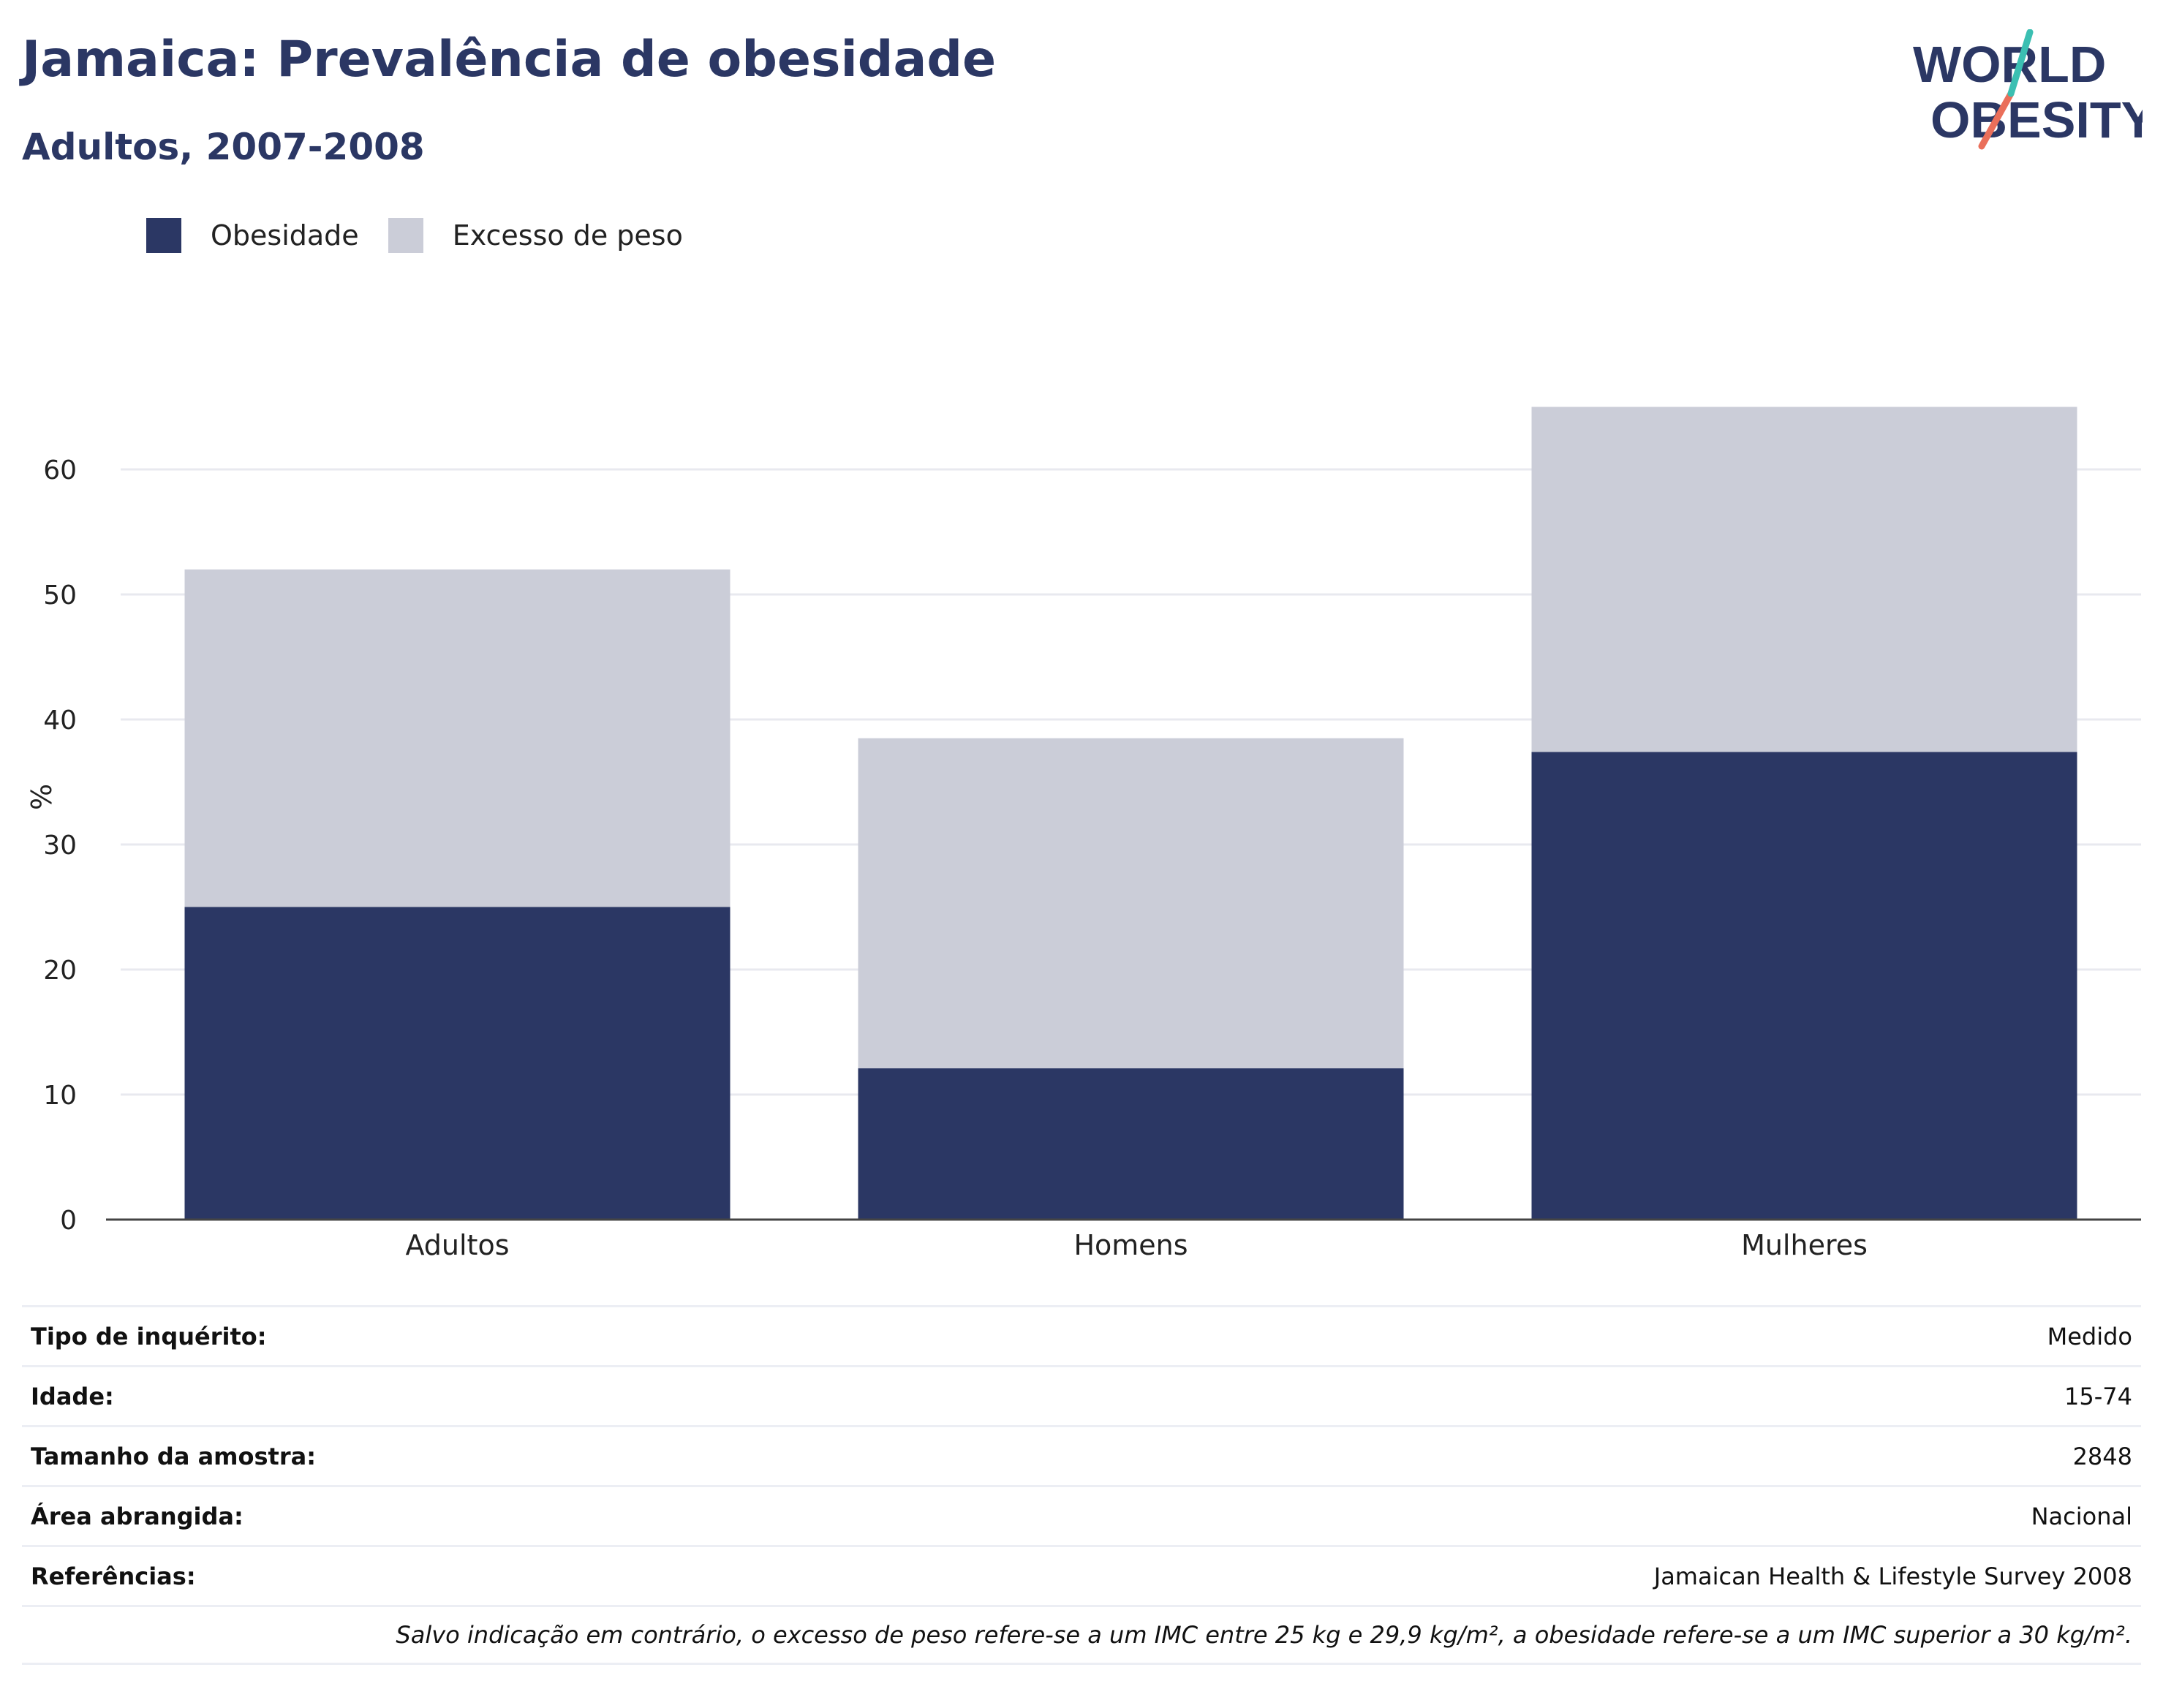 The width and height of the screenshot is (2163, 1708). I want to click on info-key: Tamanho da amostra:, so click(174, 1456).